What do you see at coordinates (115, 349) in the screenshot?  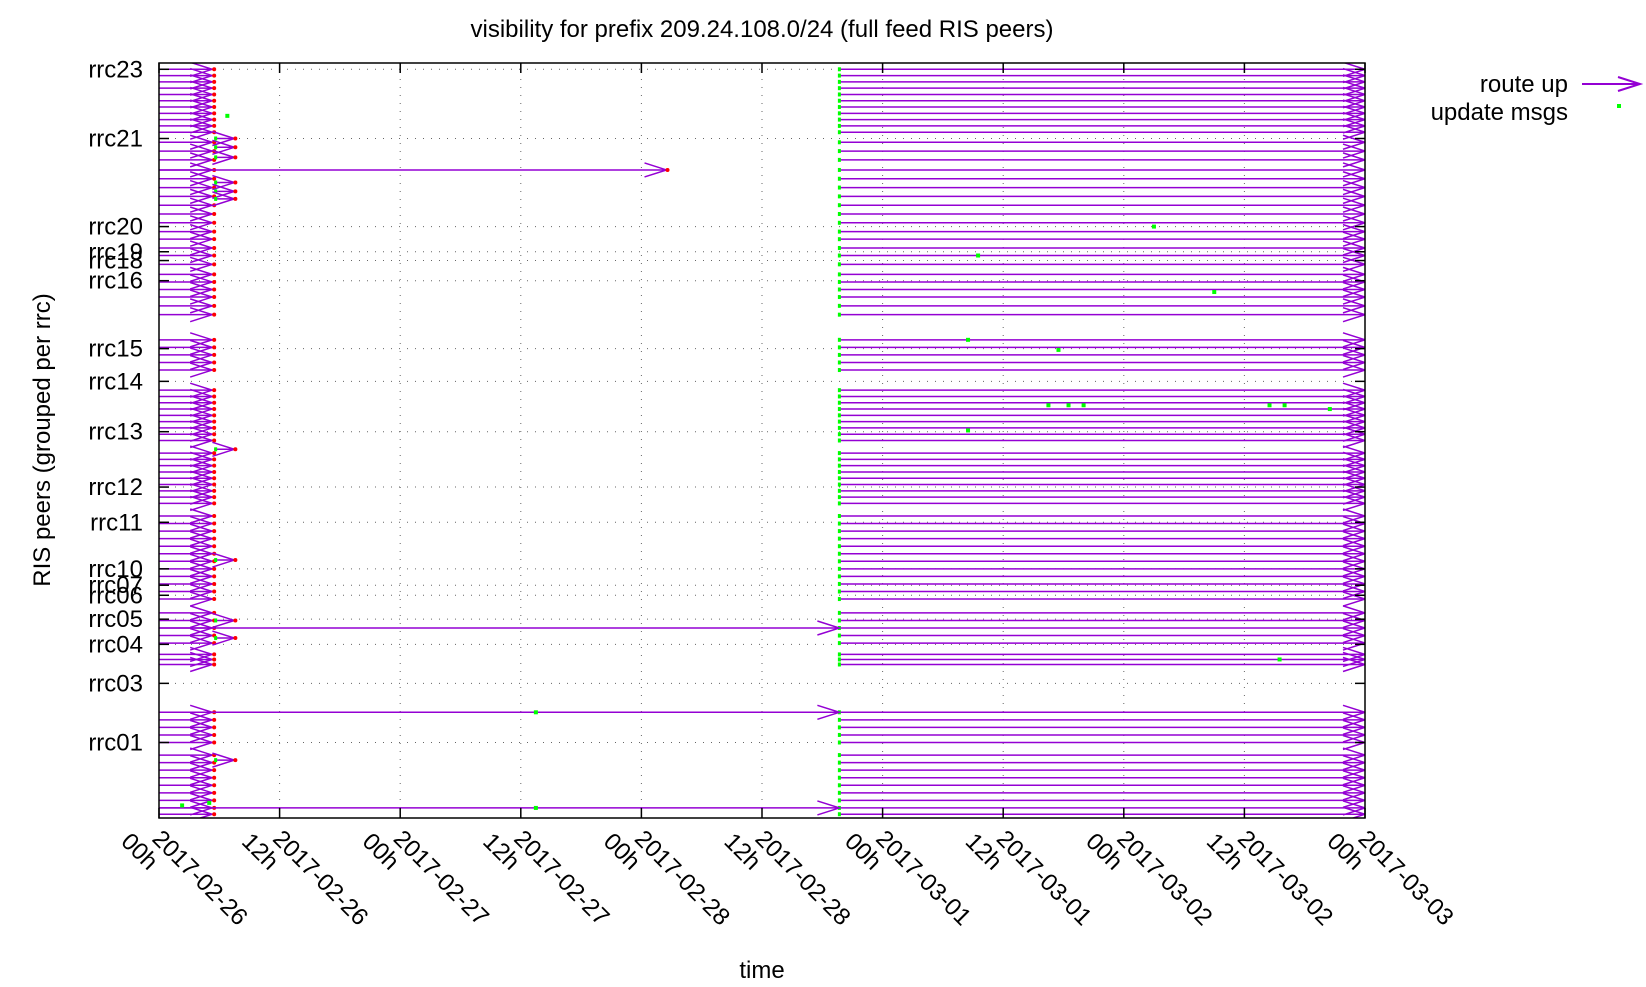 I see `y-tick-label: rrc15` at bounding box center [115, 349].